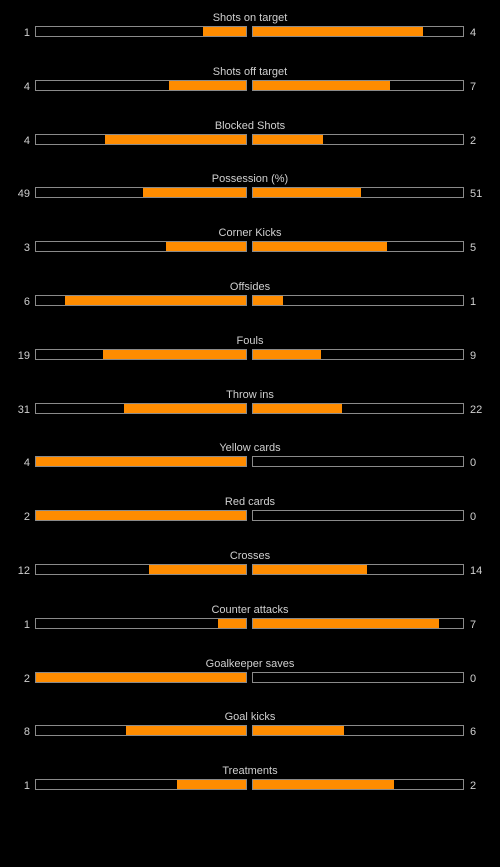  I want to click on stat-row-crosses: Crosses 12 14, so click(250, 576).